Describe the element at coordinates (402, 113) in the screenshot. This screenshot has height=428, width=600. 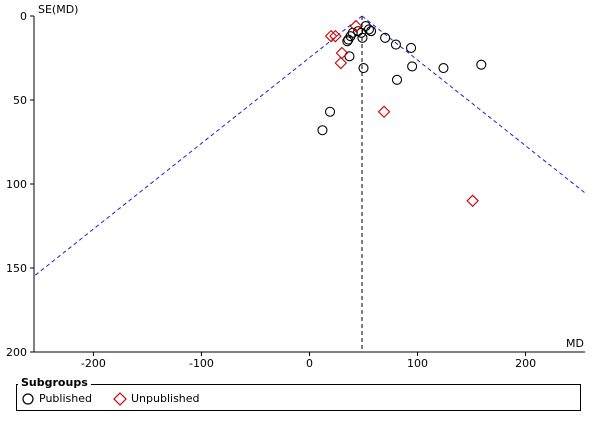
I see `data-points` at that location.